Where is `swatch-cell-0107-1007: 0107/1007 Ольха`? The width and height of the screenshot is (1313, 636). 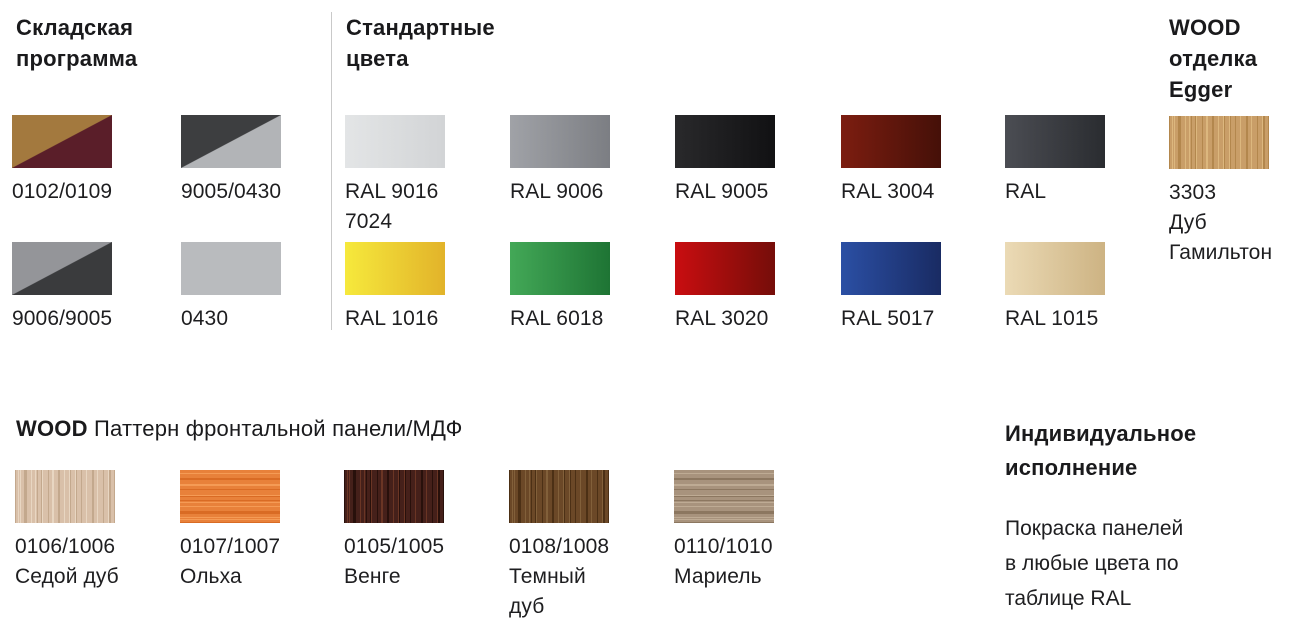
swatch-cell-0107-1007: 0107/1007 Ольха is located at coordinates (239, 531).